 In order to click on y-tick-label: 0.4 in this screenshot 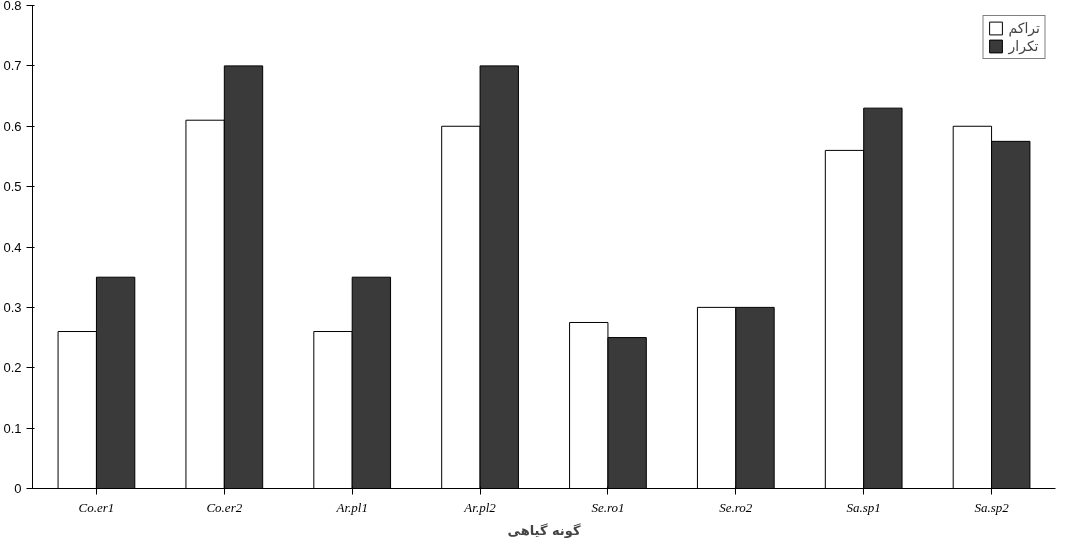, I will do `click(12, 247)`.